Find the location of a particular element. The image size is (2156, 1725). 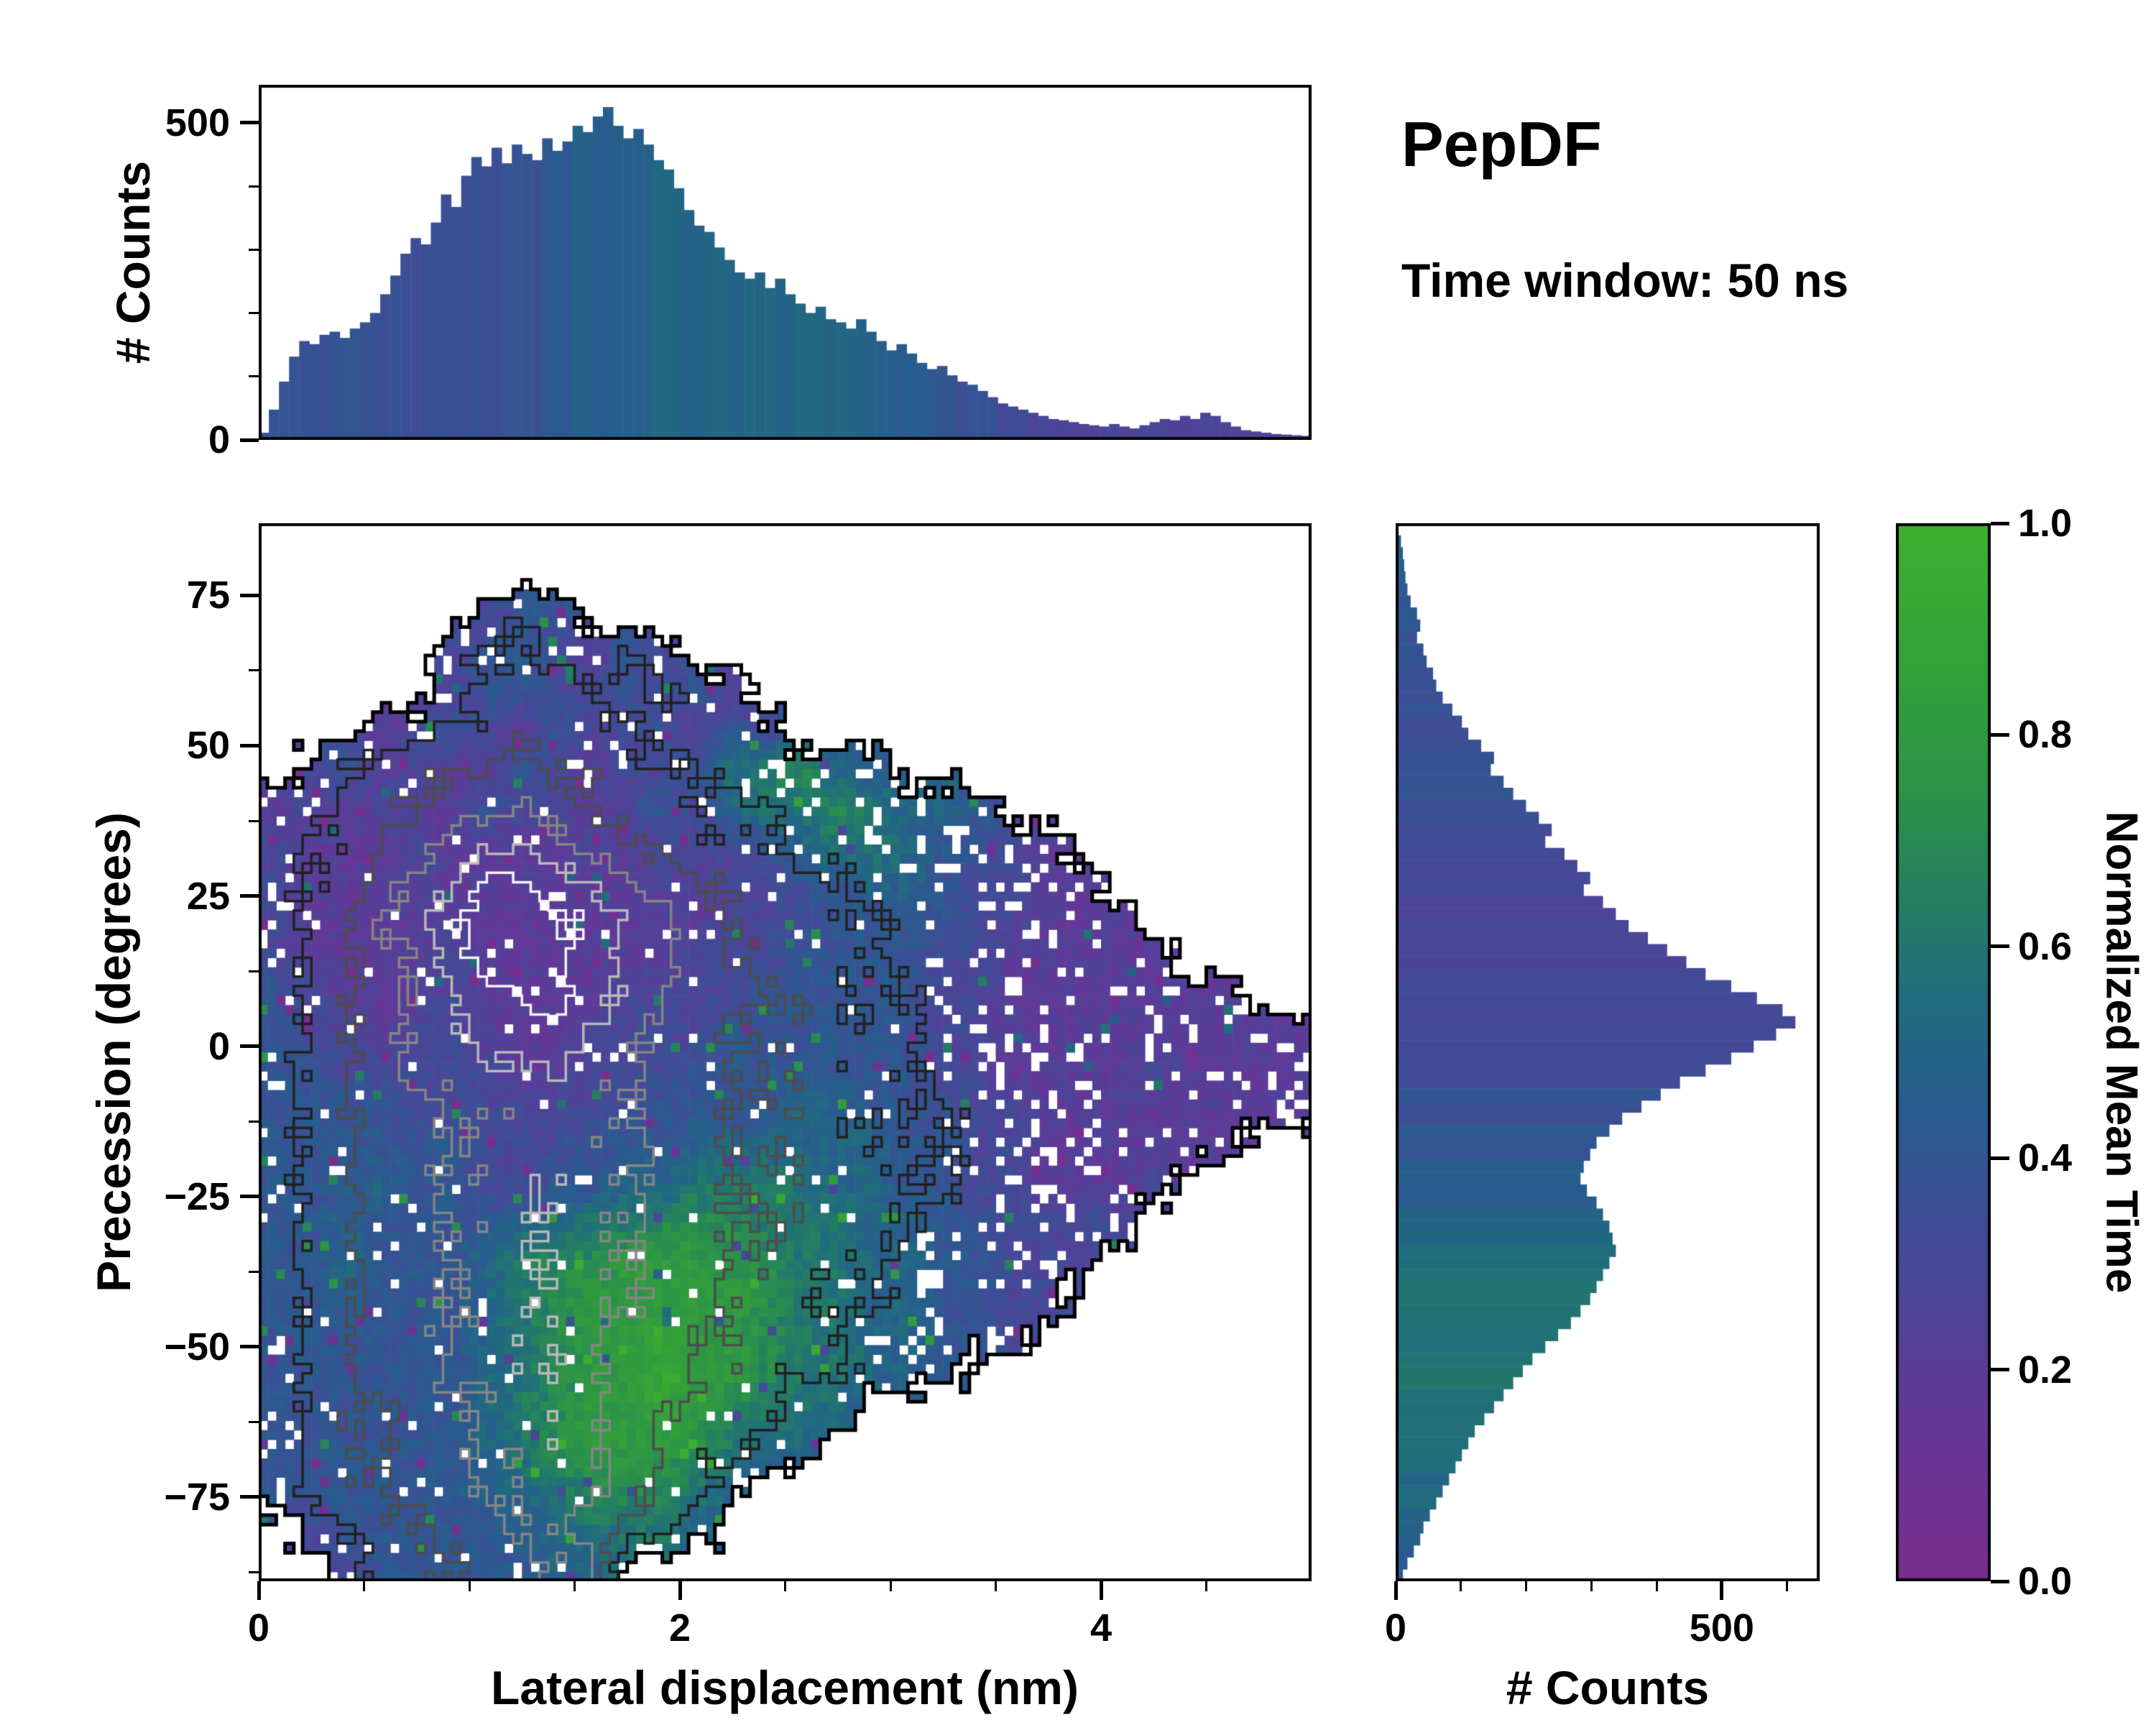

y-tick-label: −25 is located at coordinates (197, 1196).